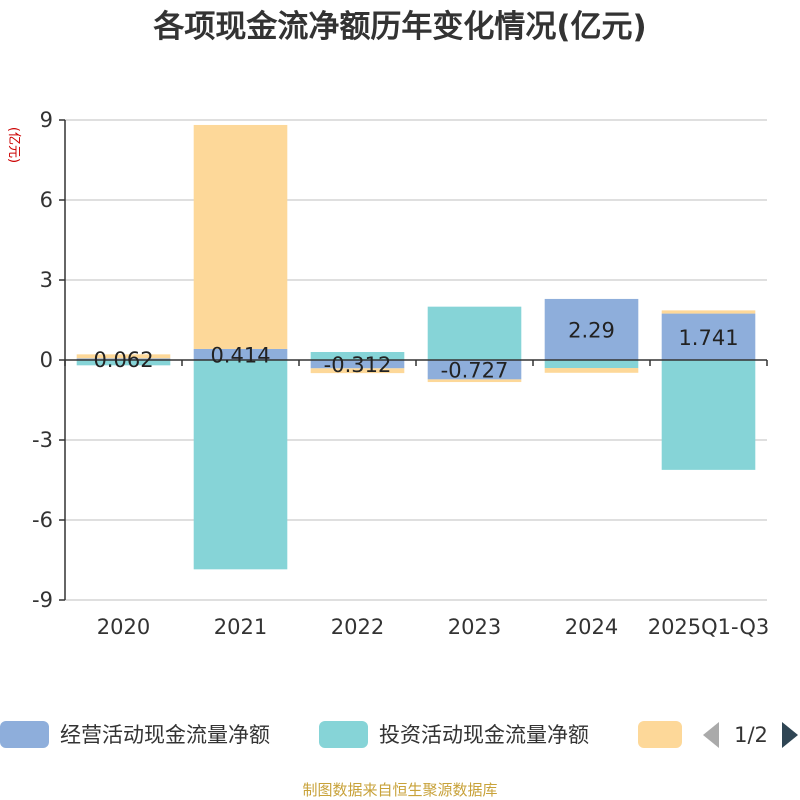  What do you see at coordinates (790, 735) in the screenshot?
I see `legend-next-page-icon` at bounding box center [790, 735].